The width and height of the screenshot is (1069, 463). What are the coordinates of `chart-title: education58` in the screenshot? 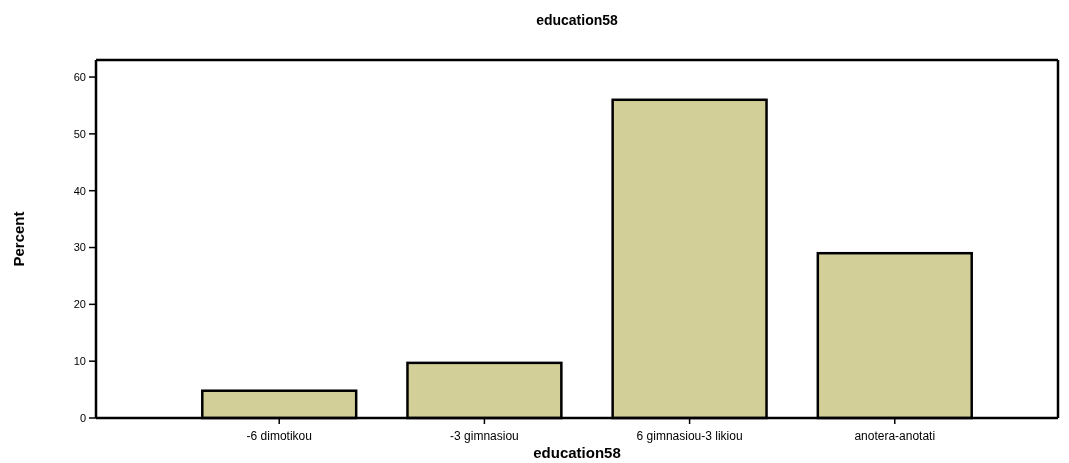 It's located at (577, 20).